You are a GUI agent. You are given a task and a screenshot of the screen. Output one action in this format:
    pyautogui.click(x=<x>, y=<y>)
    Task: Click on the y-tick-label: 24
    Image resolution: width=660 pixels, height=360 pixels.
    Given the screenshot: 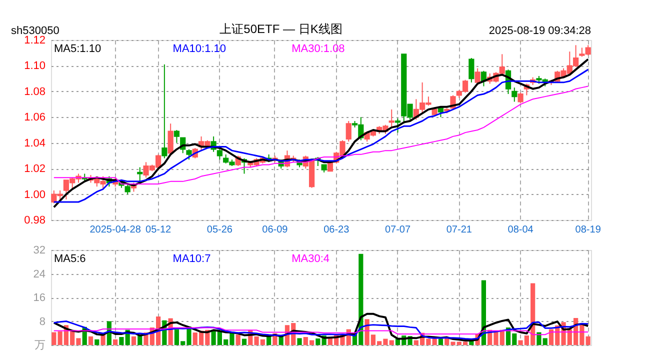 What is the action you would take?
    pyautogui.click(x=39, y=274)
    